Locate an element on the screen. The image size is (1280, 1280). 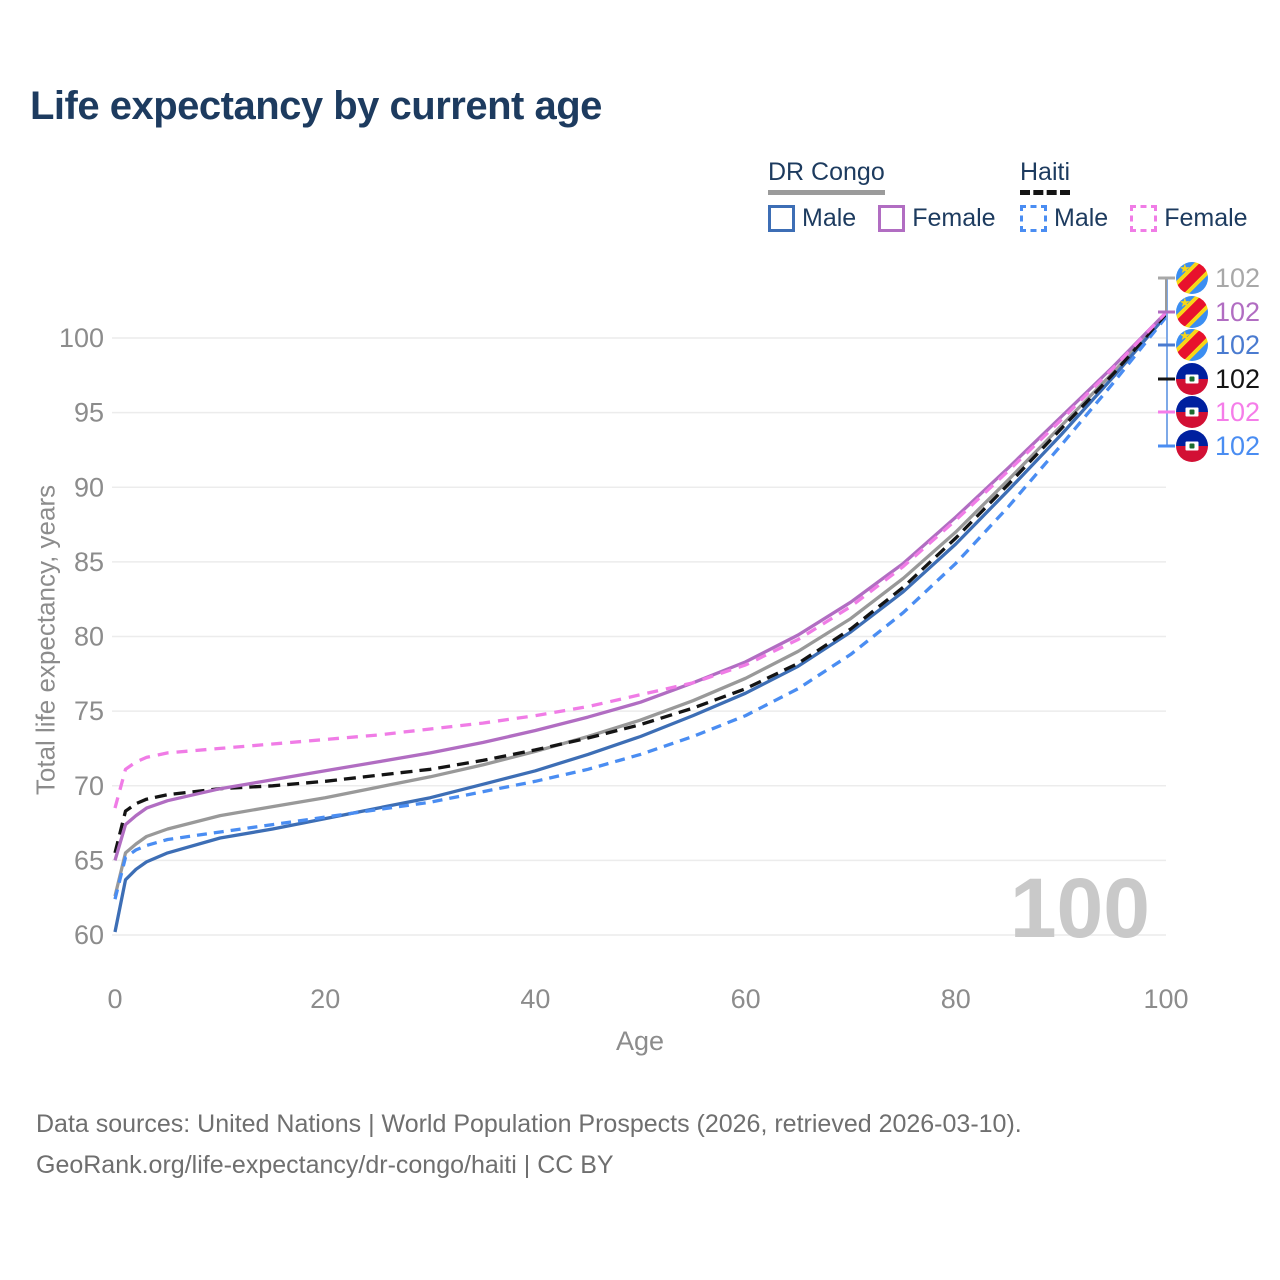
legend-item-haiti-female: Female is located at coordinates (1189, 218).